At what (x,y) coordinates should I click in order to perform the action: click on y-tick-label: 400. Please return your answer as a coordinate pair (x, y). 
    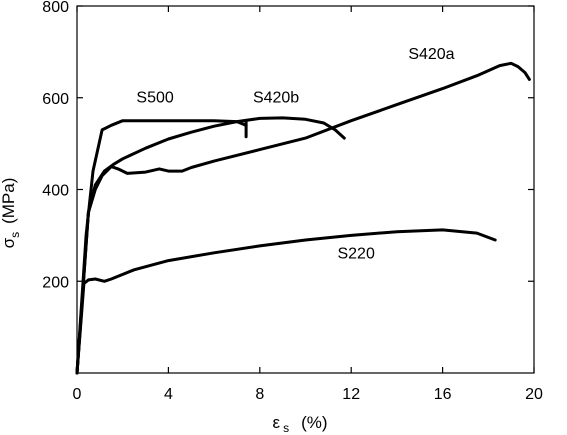
    Looking at the image, I should click on (55, 191).